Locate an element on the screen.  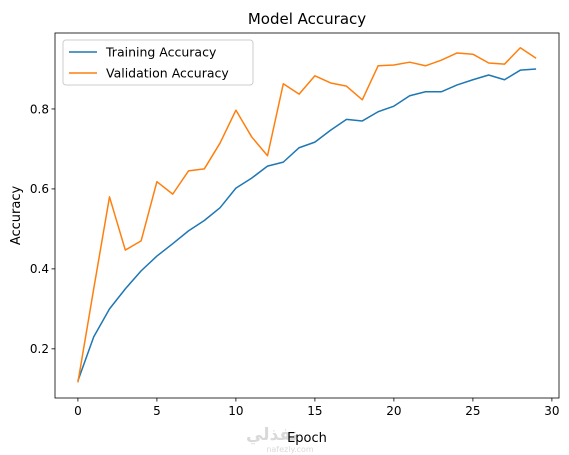
y-tick-label: 0.4 is located at coordinates (39, 269).